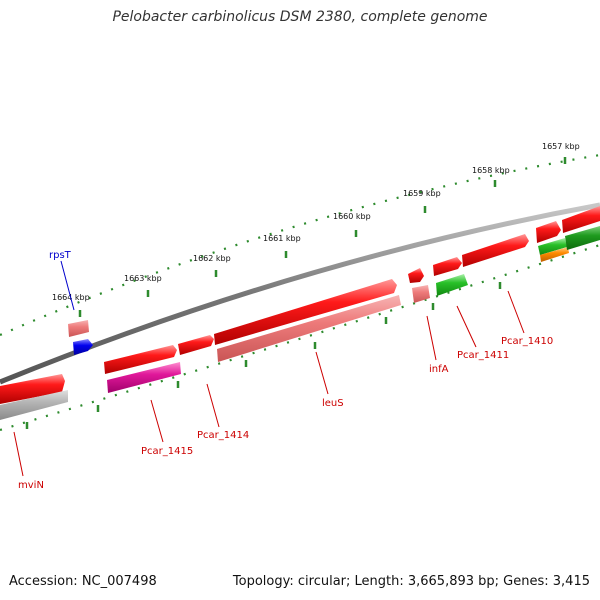 The width and height of the screenshot is (600, 600). What do you see at coordinates (422, 193) in the screenshot?
I see `kbp-label: 1659 kbp` at bounding box center [422, 193].